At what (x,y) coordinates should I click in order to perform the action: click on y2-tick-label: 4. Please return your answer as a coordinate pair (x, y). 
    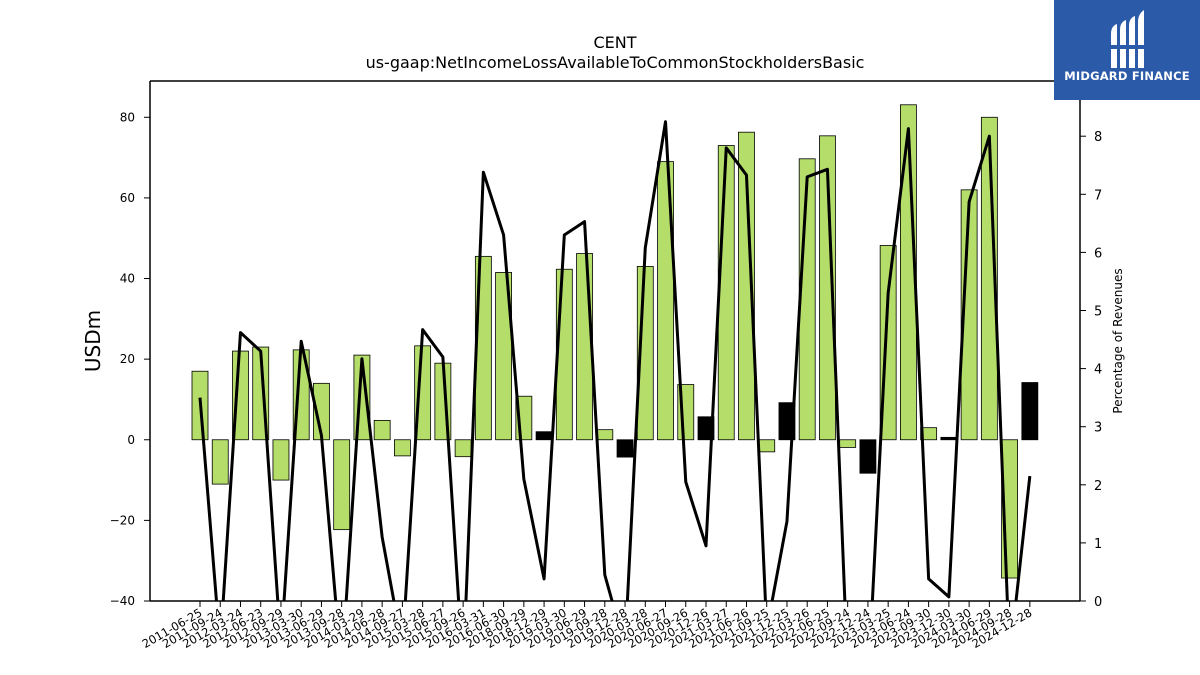
    Looking at the image, I should click on (1098, 370).